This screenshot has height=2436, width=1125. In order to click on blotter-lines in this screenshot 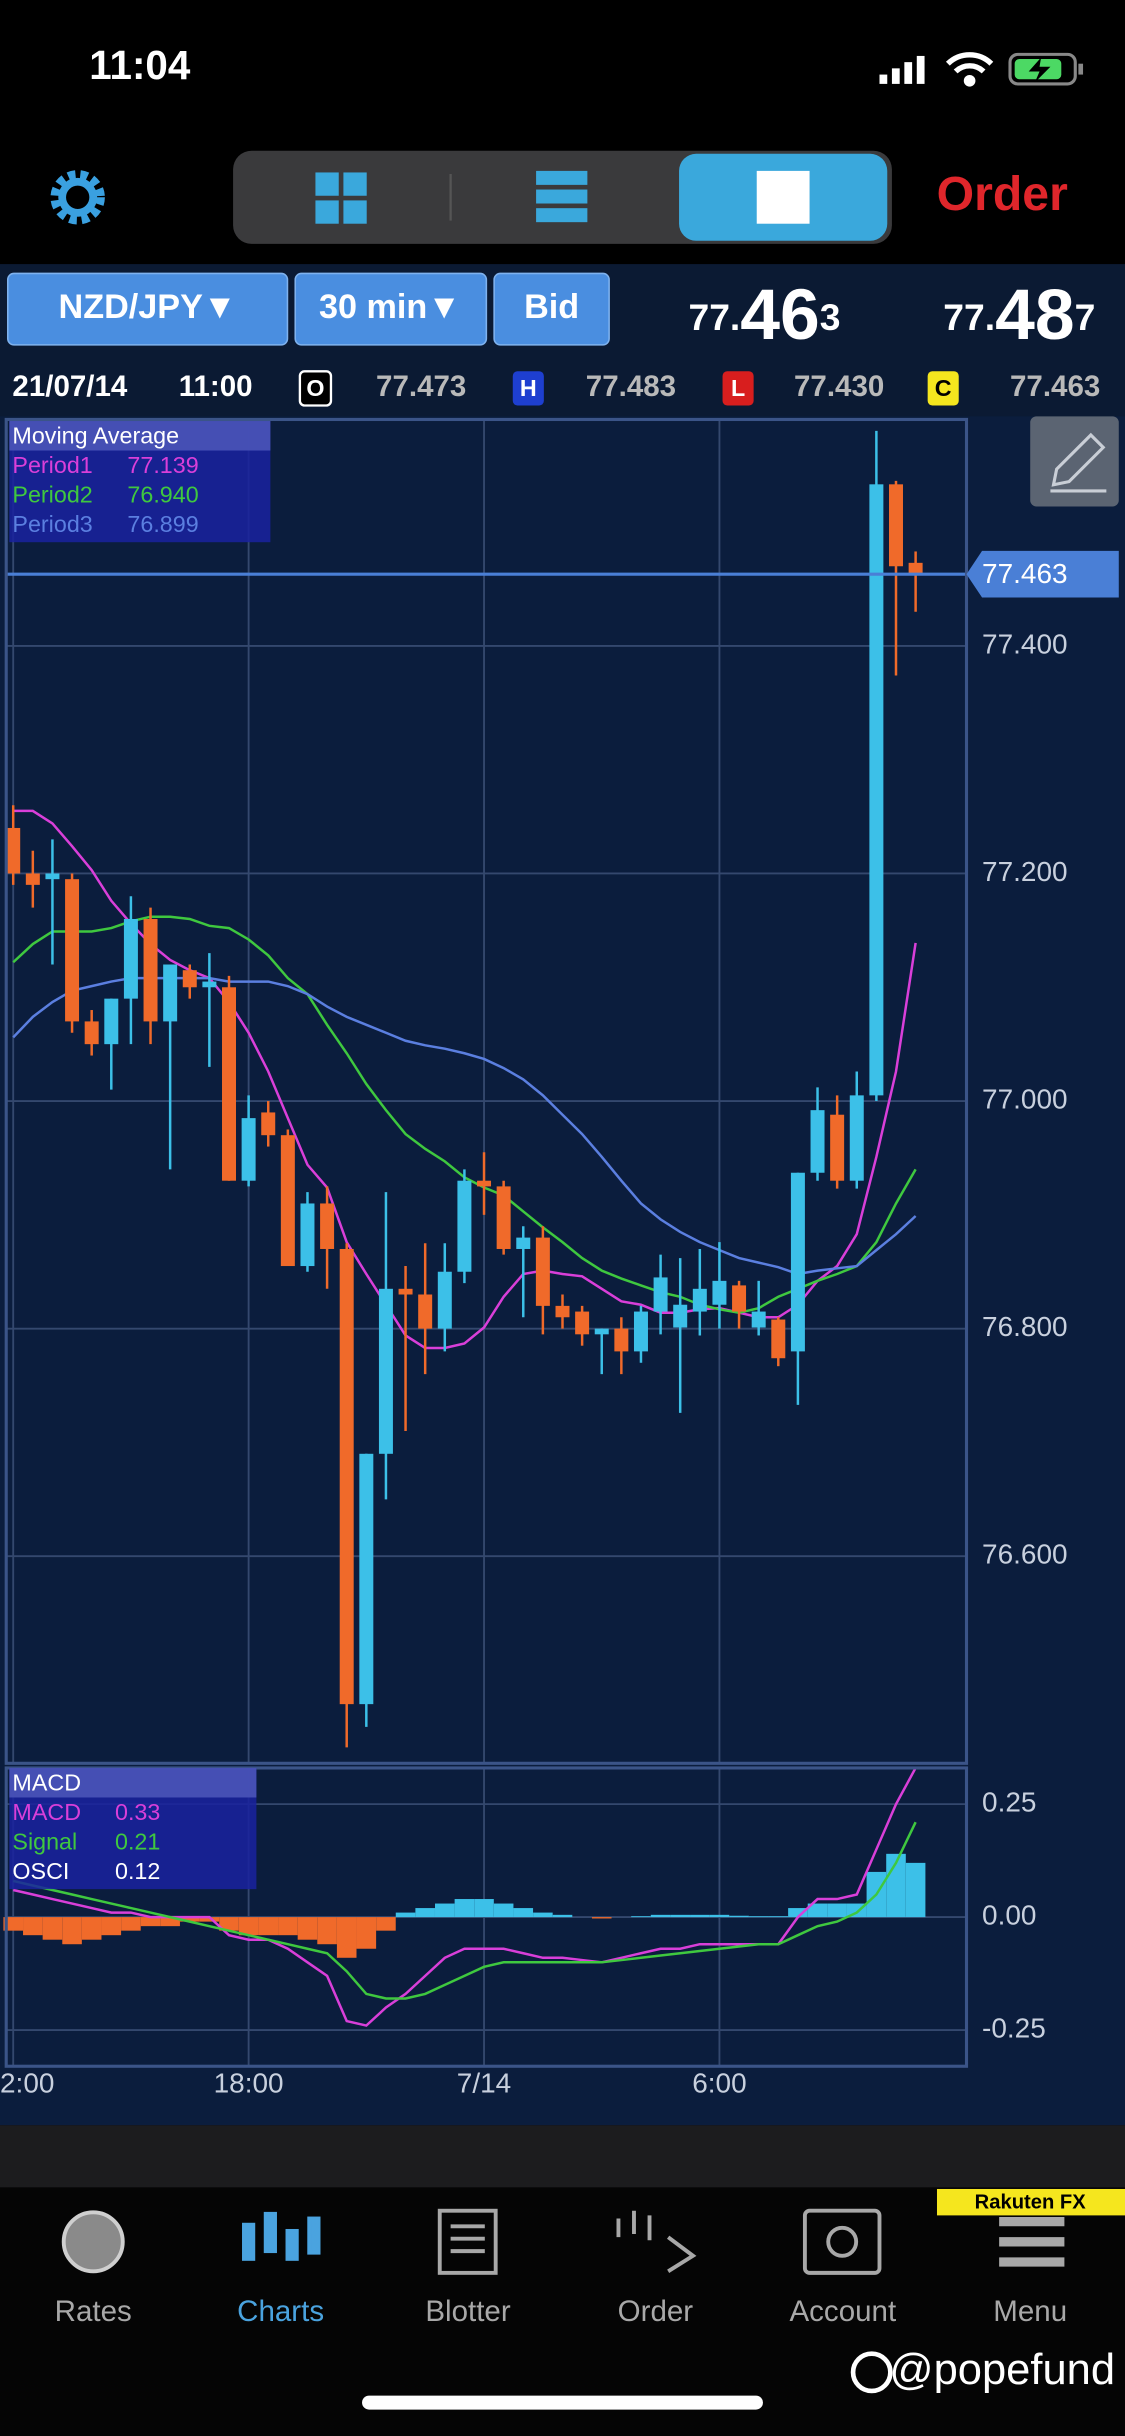, I will do `click(467, 2239)`.